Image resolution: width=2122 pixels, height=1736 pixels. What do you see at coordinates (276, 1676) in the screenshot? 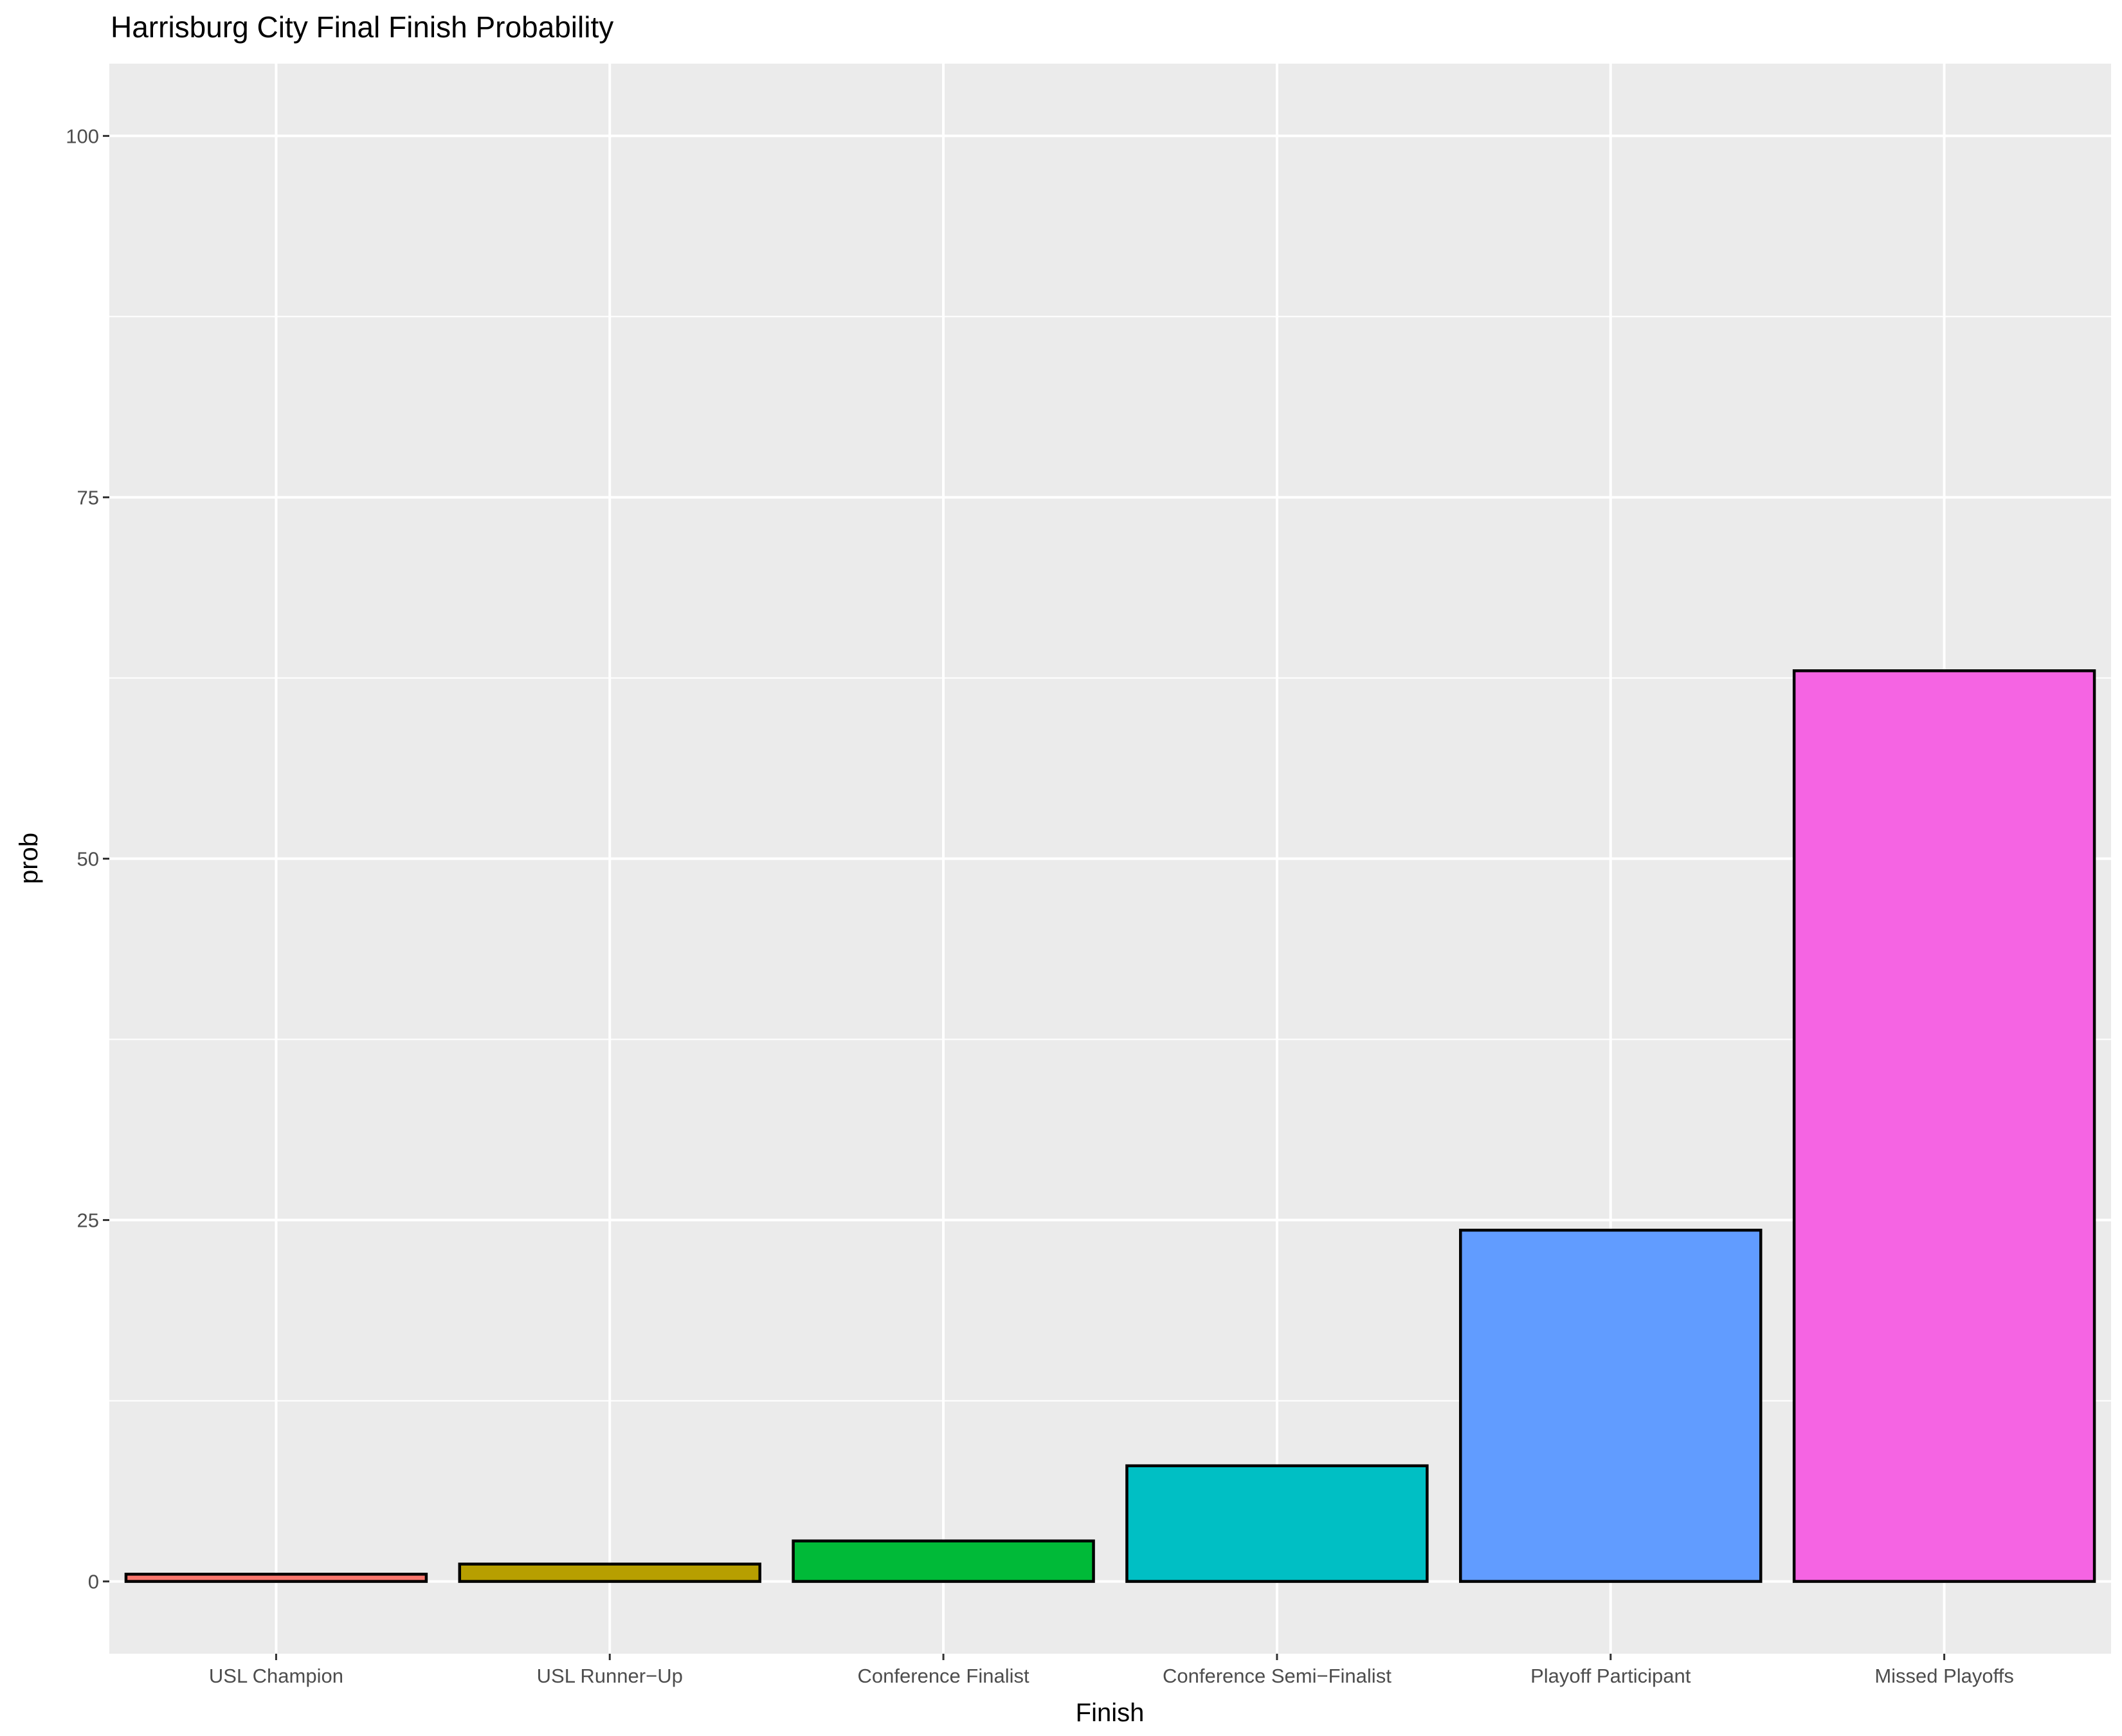
I see `x-tick-label: USL Champion` at bounding box center [276, 1676].